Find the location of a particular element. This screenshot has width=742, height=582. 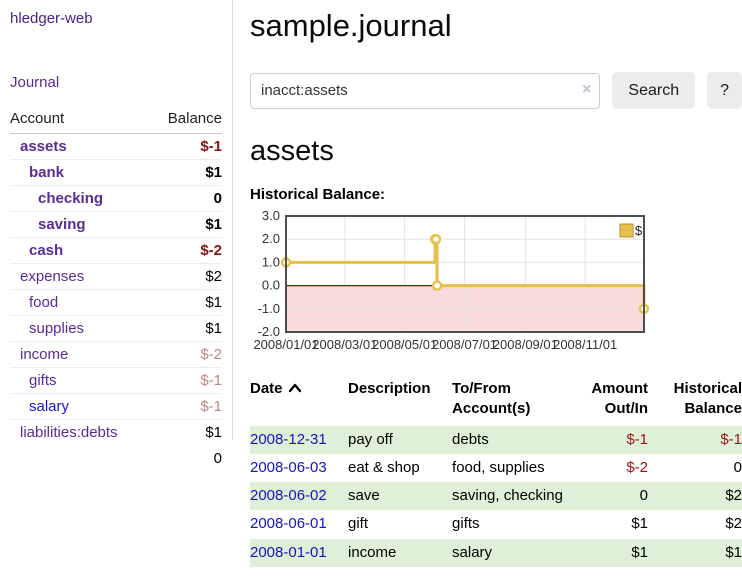

transaction-date-link: 2008-06-03 is located at coordinates (288, 467).